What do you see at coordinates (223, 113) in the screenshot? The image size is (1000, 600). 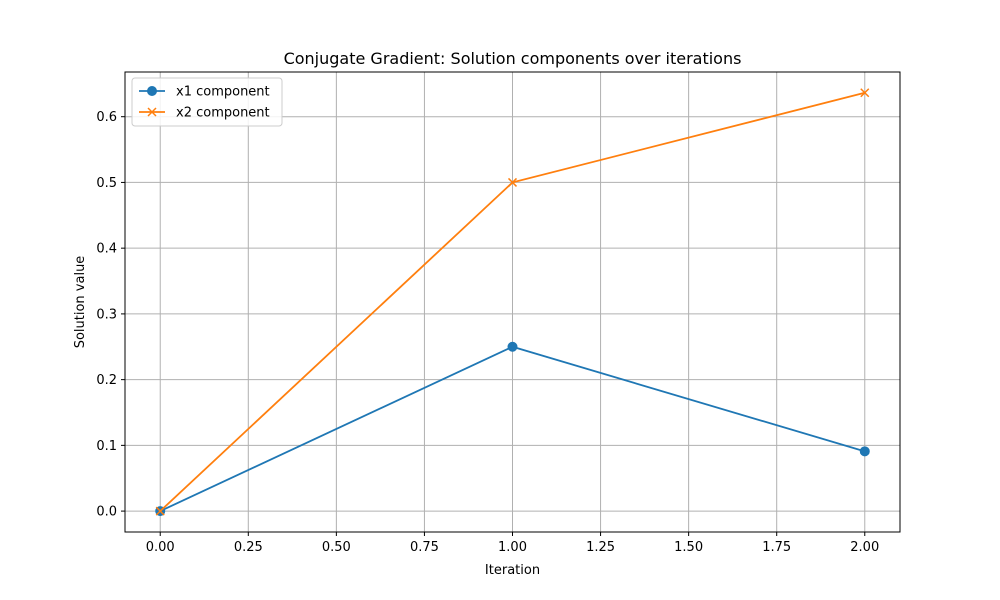 I see `legend-label: x2 component` at bounding box center [223, 113].